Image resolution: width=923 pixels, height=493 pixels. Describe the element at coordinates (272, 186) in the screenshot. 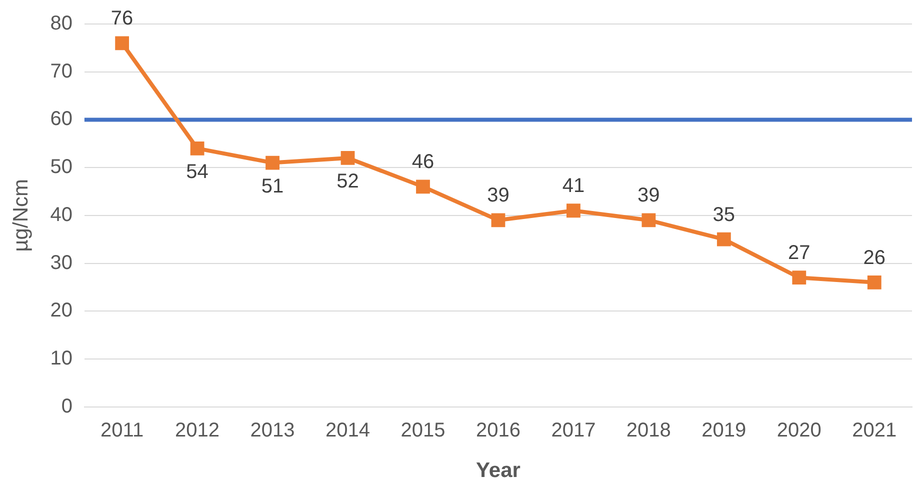

I see `data-label: 51` at that location.